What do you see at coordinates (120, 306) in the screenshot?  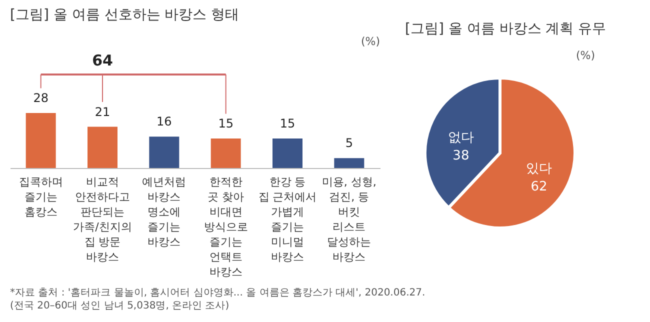 I see `text: (전국 20–60대 성인 남녀 5,038명, 온라인 조사)` at bounding box center [120, 306].